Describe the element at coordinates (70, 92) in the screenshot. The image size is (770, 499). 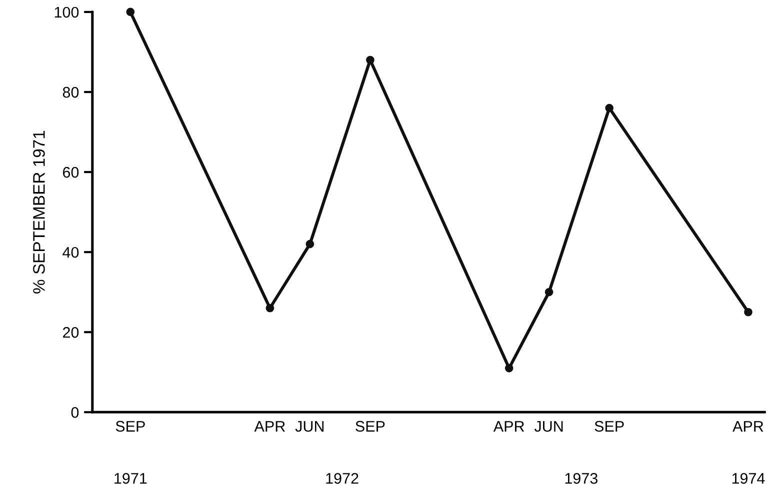
I see `y-tick-label: 80` at that location.